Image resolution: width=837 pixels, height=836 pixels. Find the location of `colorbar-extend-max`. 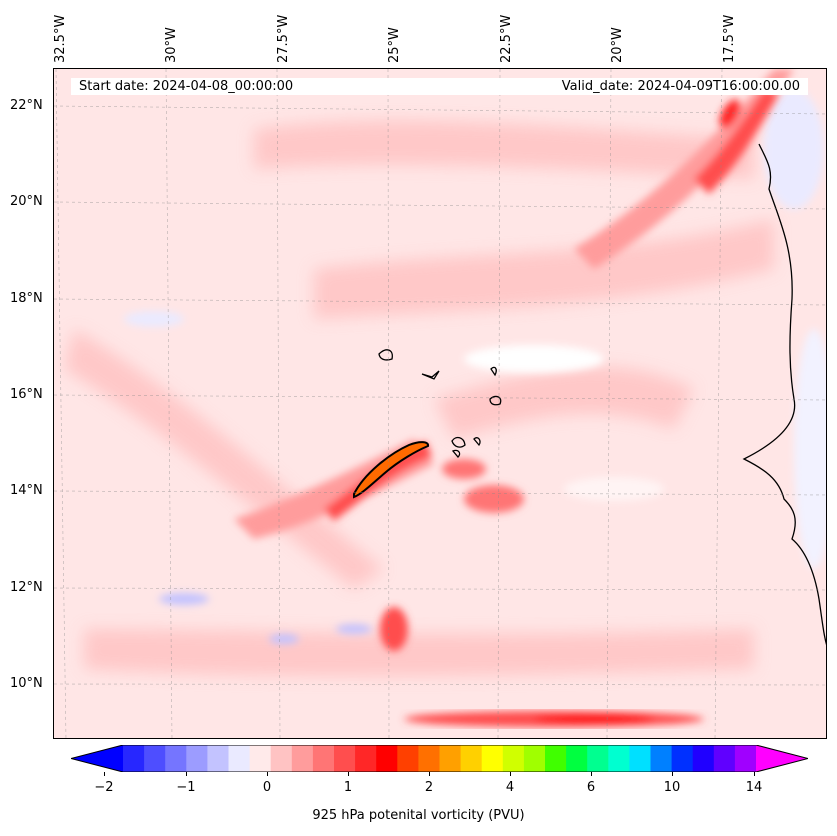

colorbar-extend-max is located at coordinates (782, 758).